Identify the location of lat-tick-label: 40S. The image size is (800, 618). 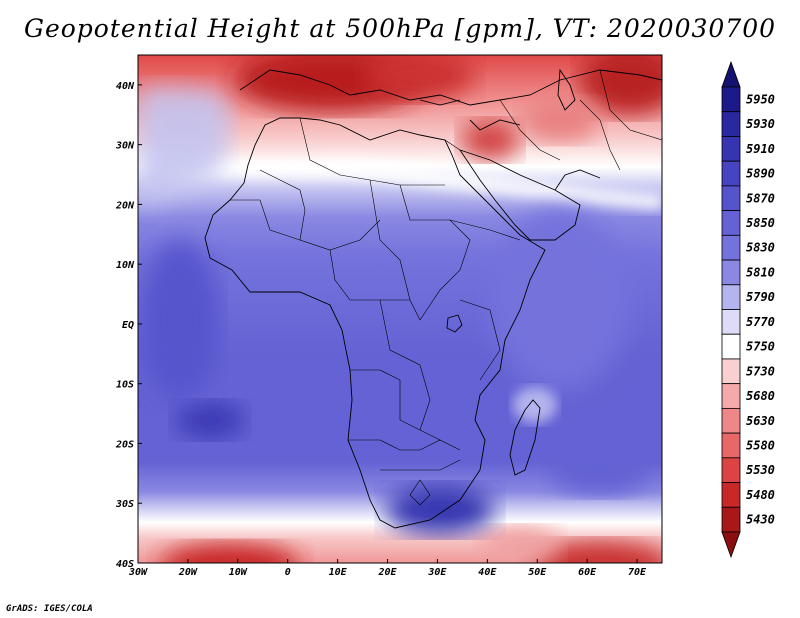
(125, 564).